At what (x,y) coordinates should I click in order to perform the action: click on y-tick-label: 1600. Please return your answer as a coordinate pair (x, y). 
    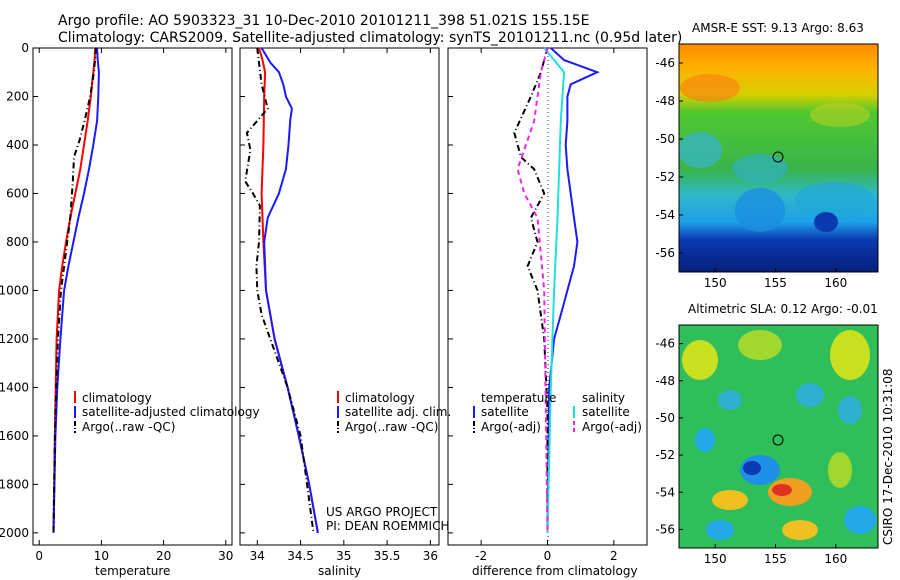
    Looking at the image, I should click on (14, 436).